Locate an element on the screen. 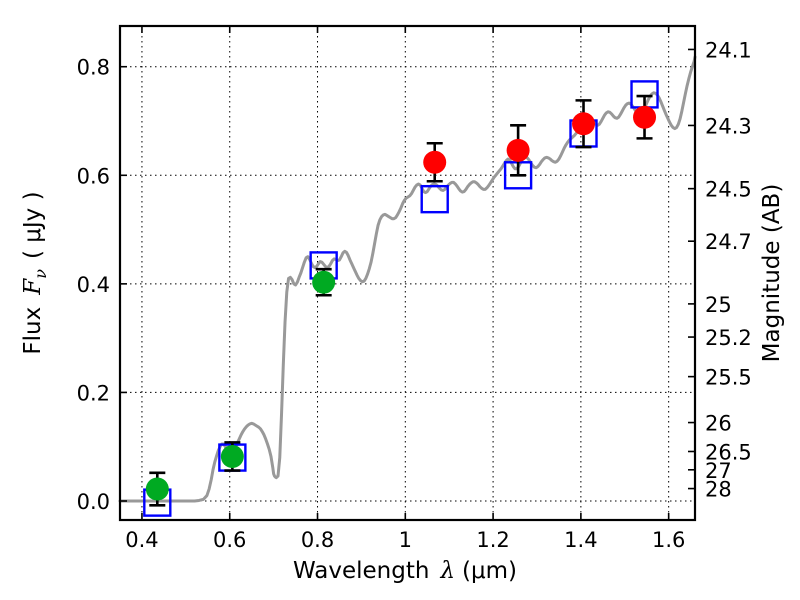 The image size is (800, 600). x-tick-label: 1.6 is located at coordinates (668, 540).